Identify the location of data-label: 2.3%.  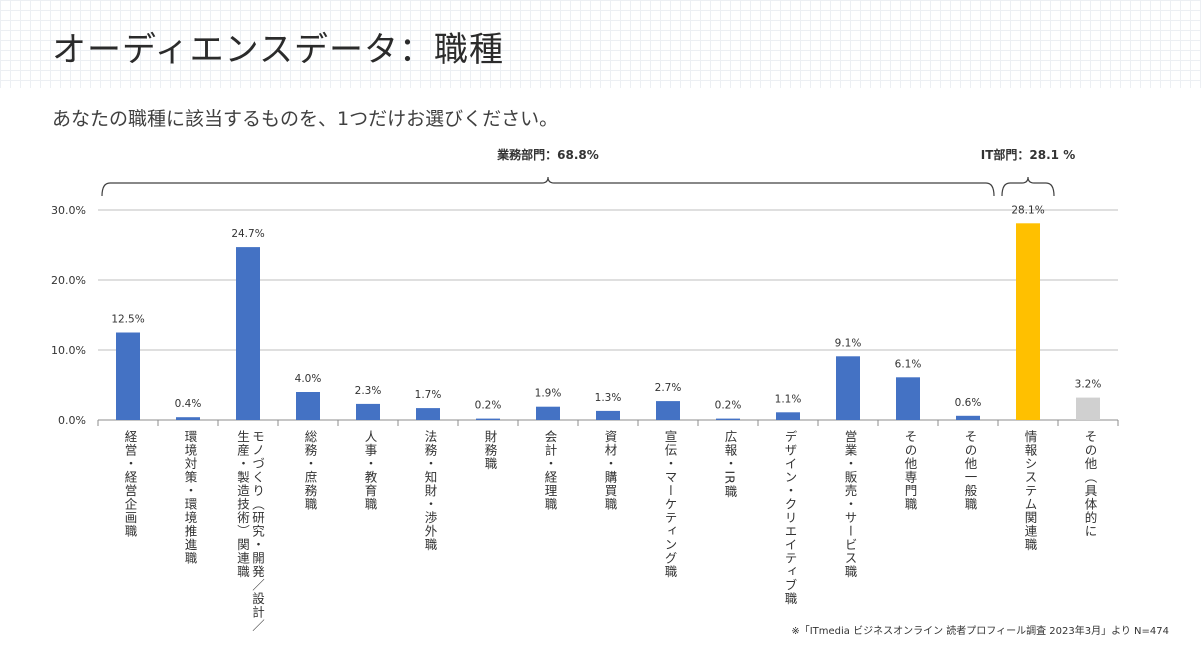
(368, 391).